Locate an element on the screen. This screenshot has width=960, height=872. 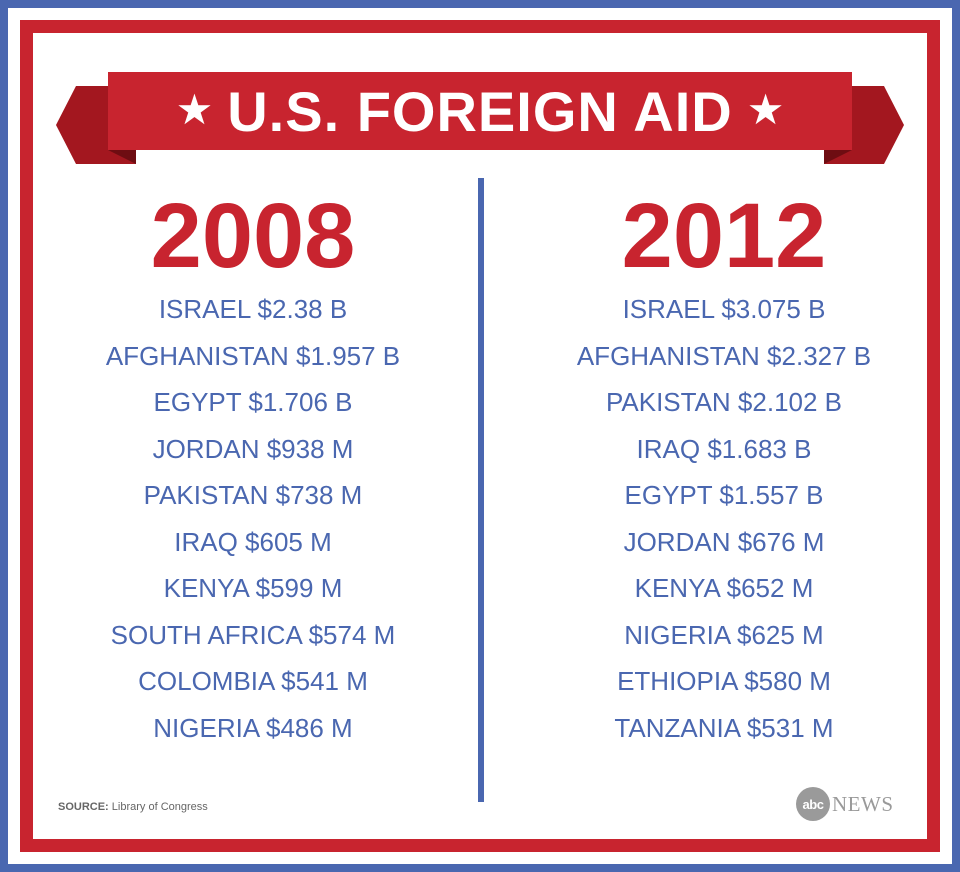
aid-entry: IRAQ $1.683 B is located at coordinates (724, 448).